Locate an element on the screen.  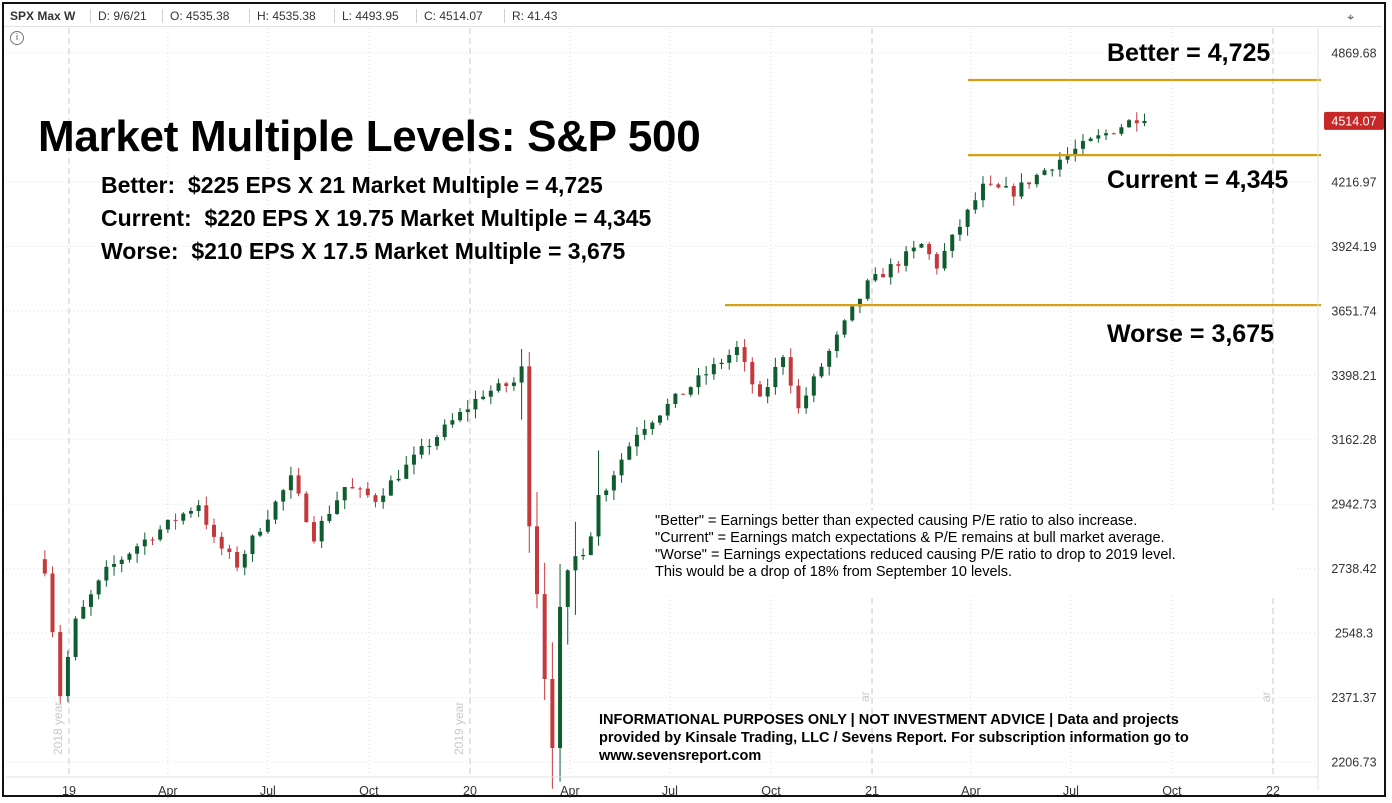
symbol-label: SPX Max W is located at coordinates (43, 16).